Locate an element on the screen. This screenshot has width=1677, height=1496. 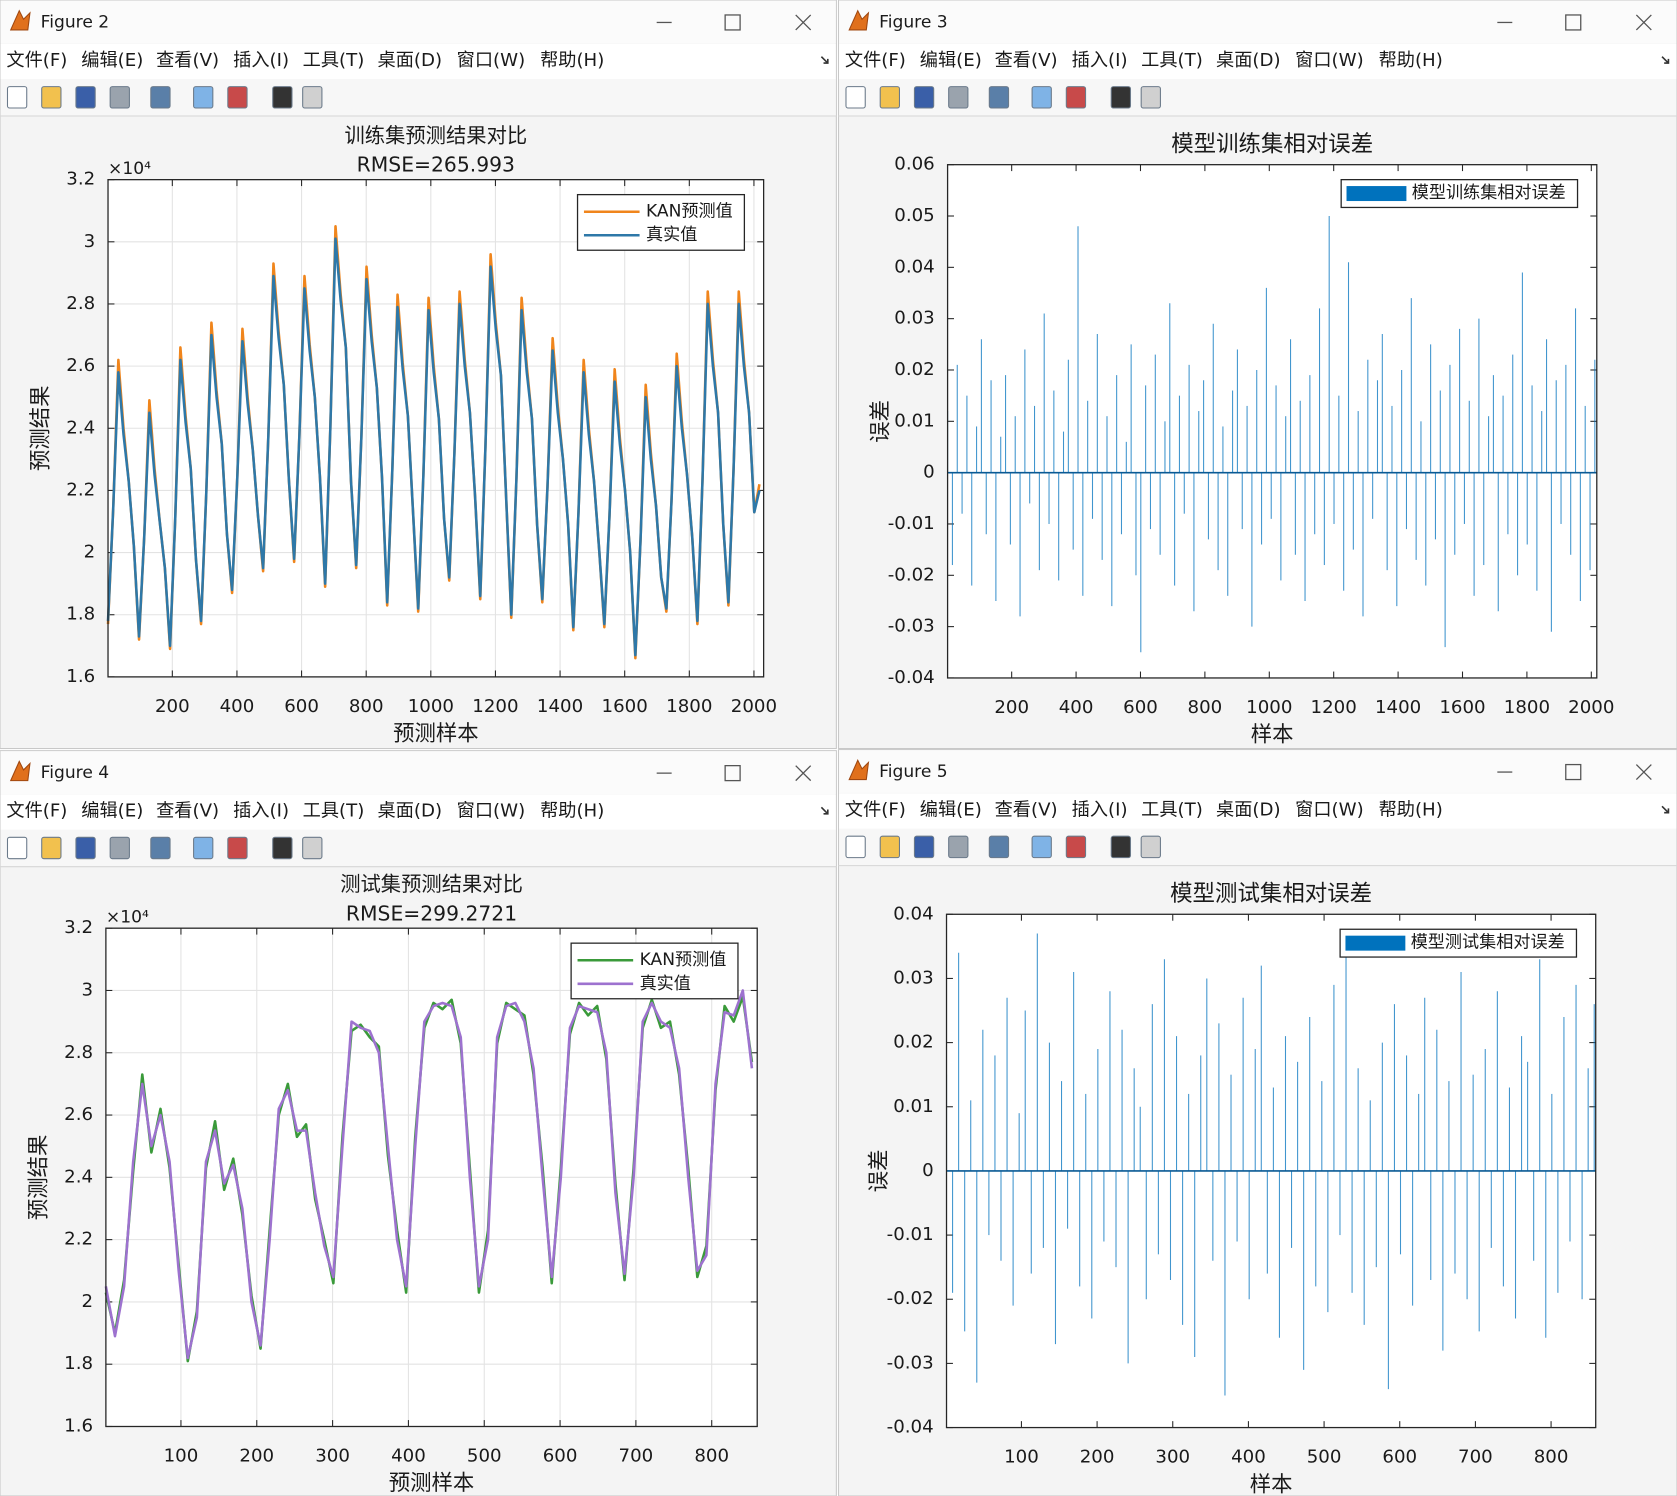
menu-dock-arrow is located at coordinates (1665, 60).